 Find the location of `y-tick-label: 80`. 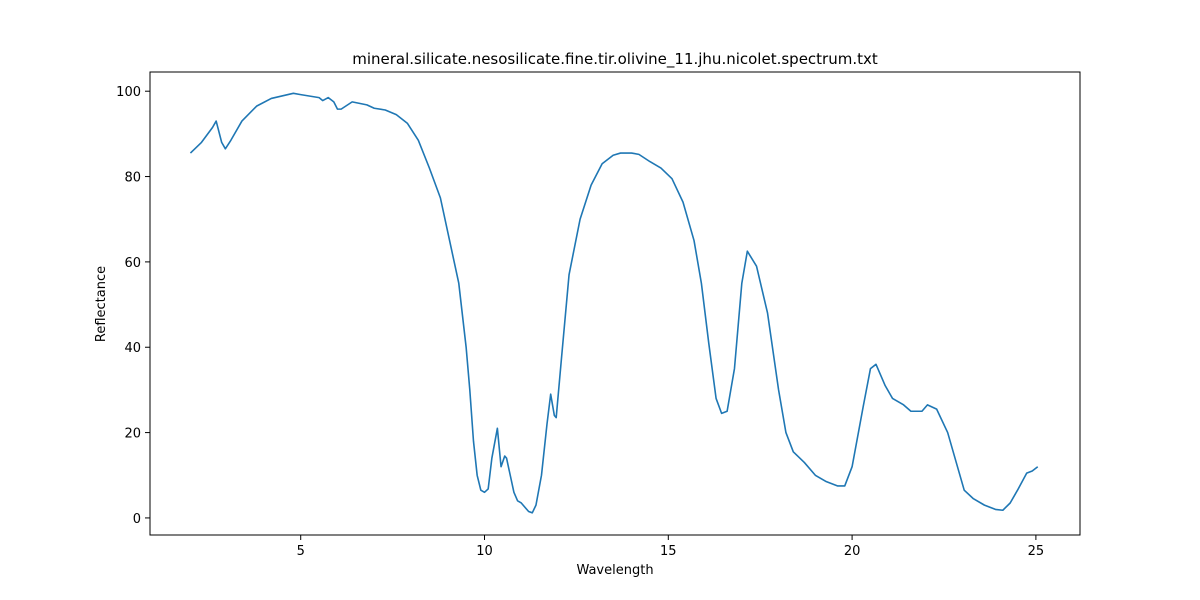

y-tick-label: 80 is located at coordinates (132, 178).